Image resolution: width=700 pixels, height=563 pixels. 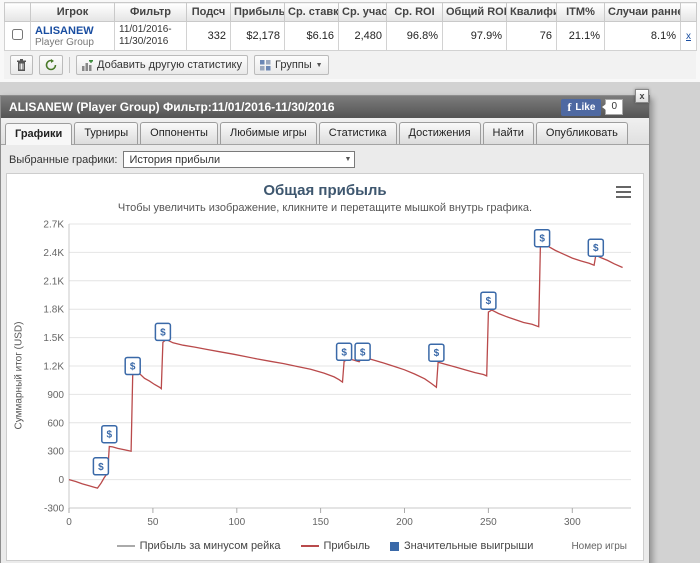 I want to click on facebook-like-count: 0, so click(x=612, y=107).